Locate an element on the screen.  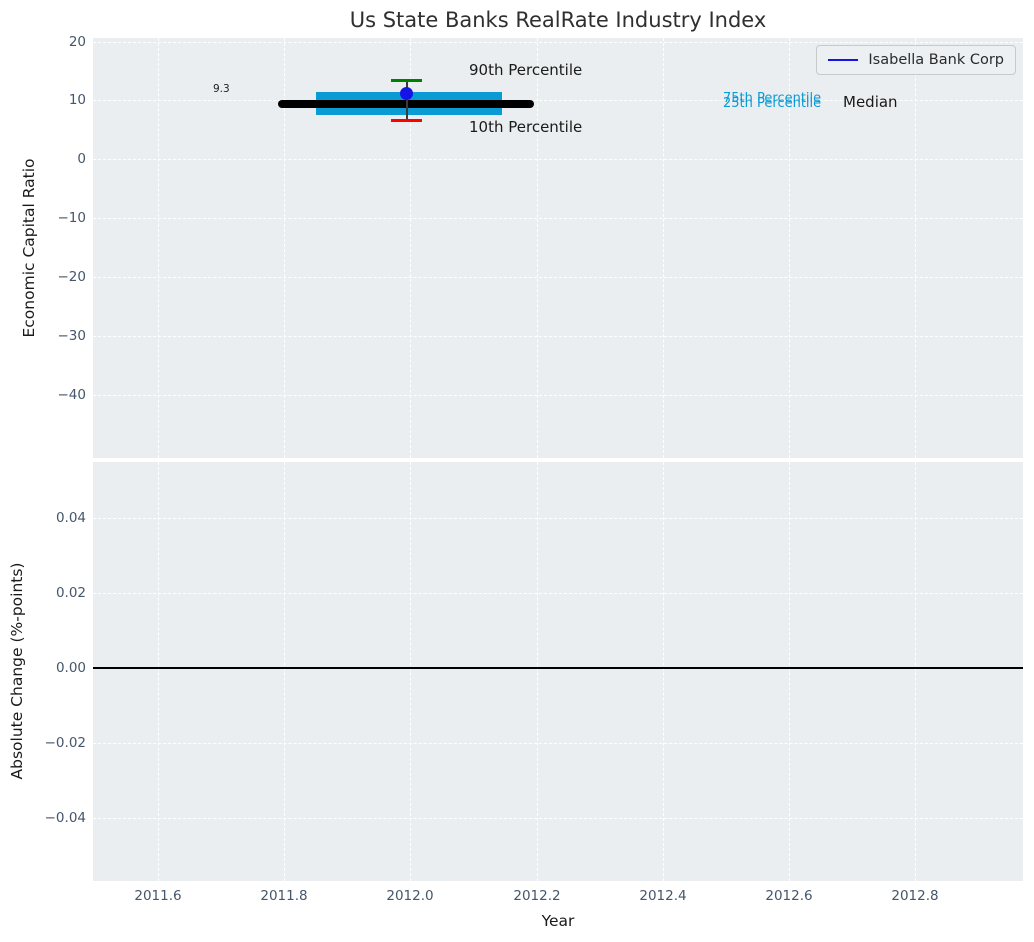
top-y-tick-label: −20 is located at coordinates (72, 277).